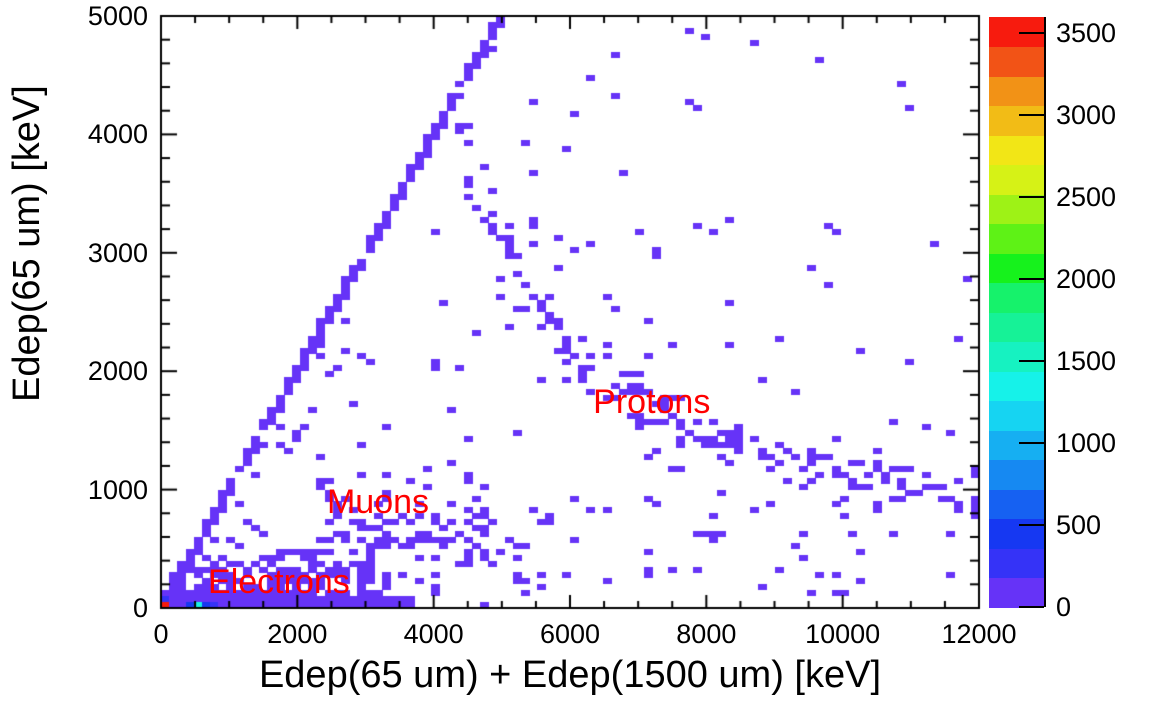 The image size is (1151, 714). What do you see at coordinates (1064, 607) in the screenshot?
I see `colorbar-tick-label: 0` at bounding box center [1064, 607].